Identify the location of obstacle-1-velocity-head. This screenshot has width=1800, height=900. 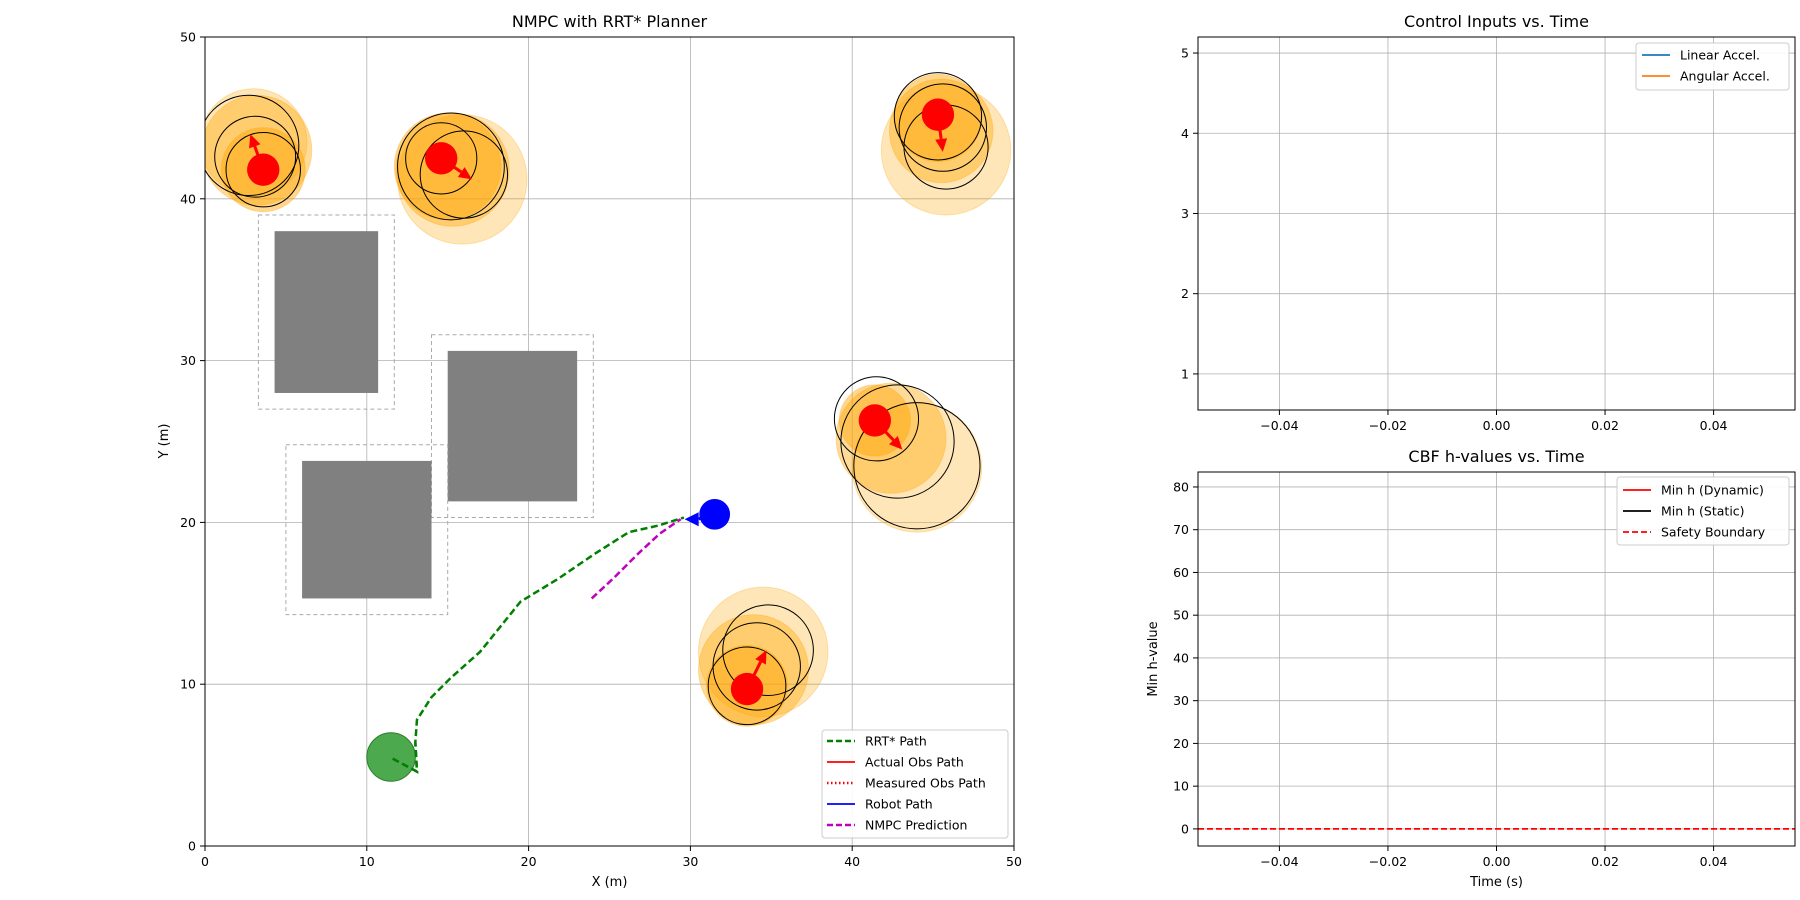
(464, 173).